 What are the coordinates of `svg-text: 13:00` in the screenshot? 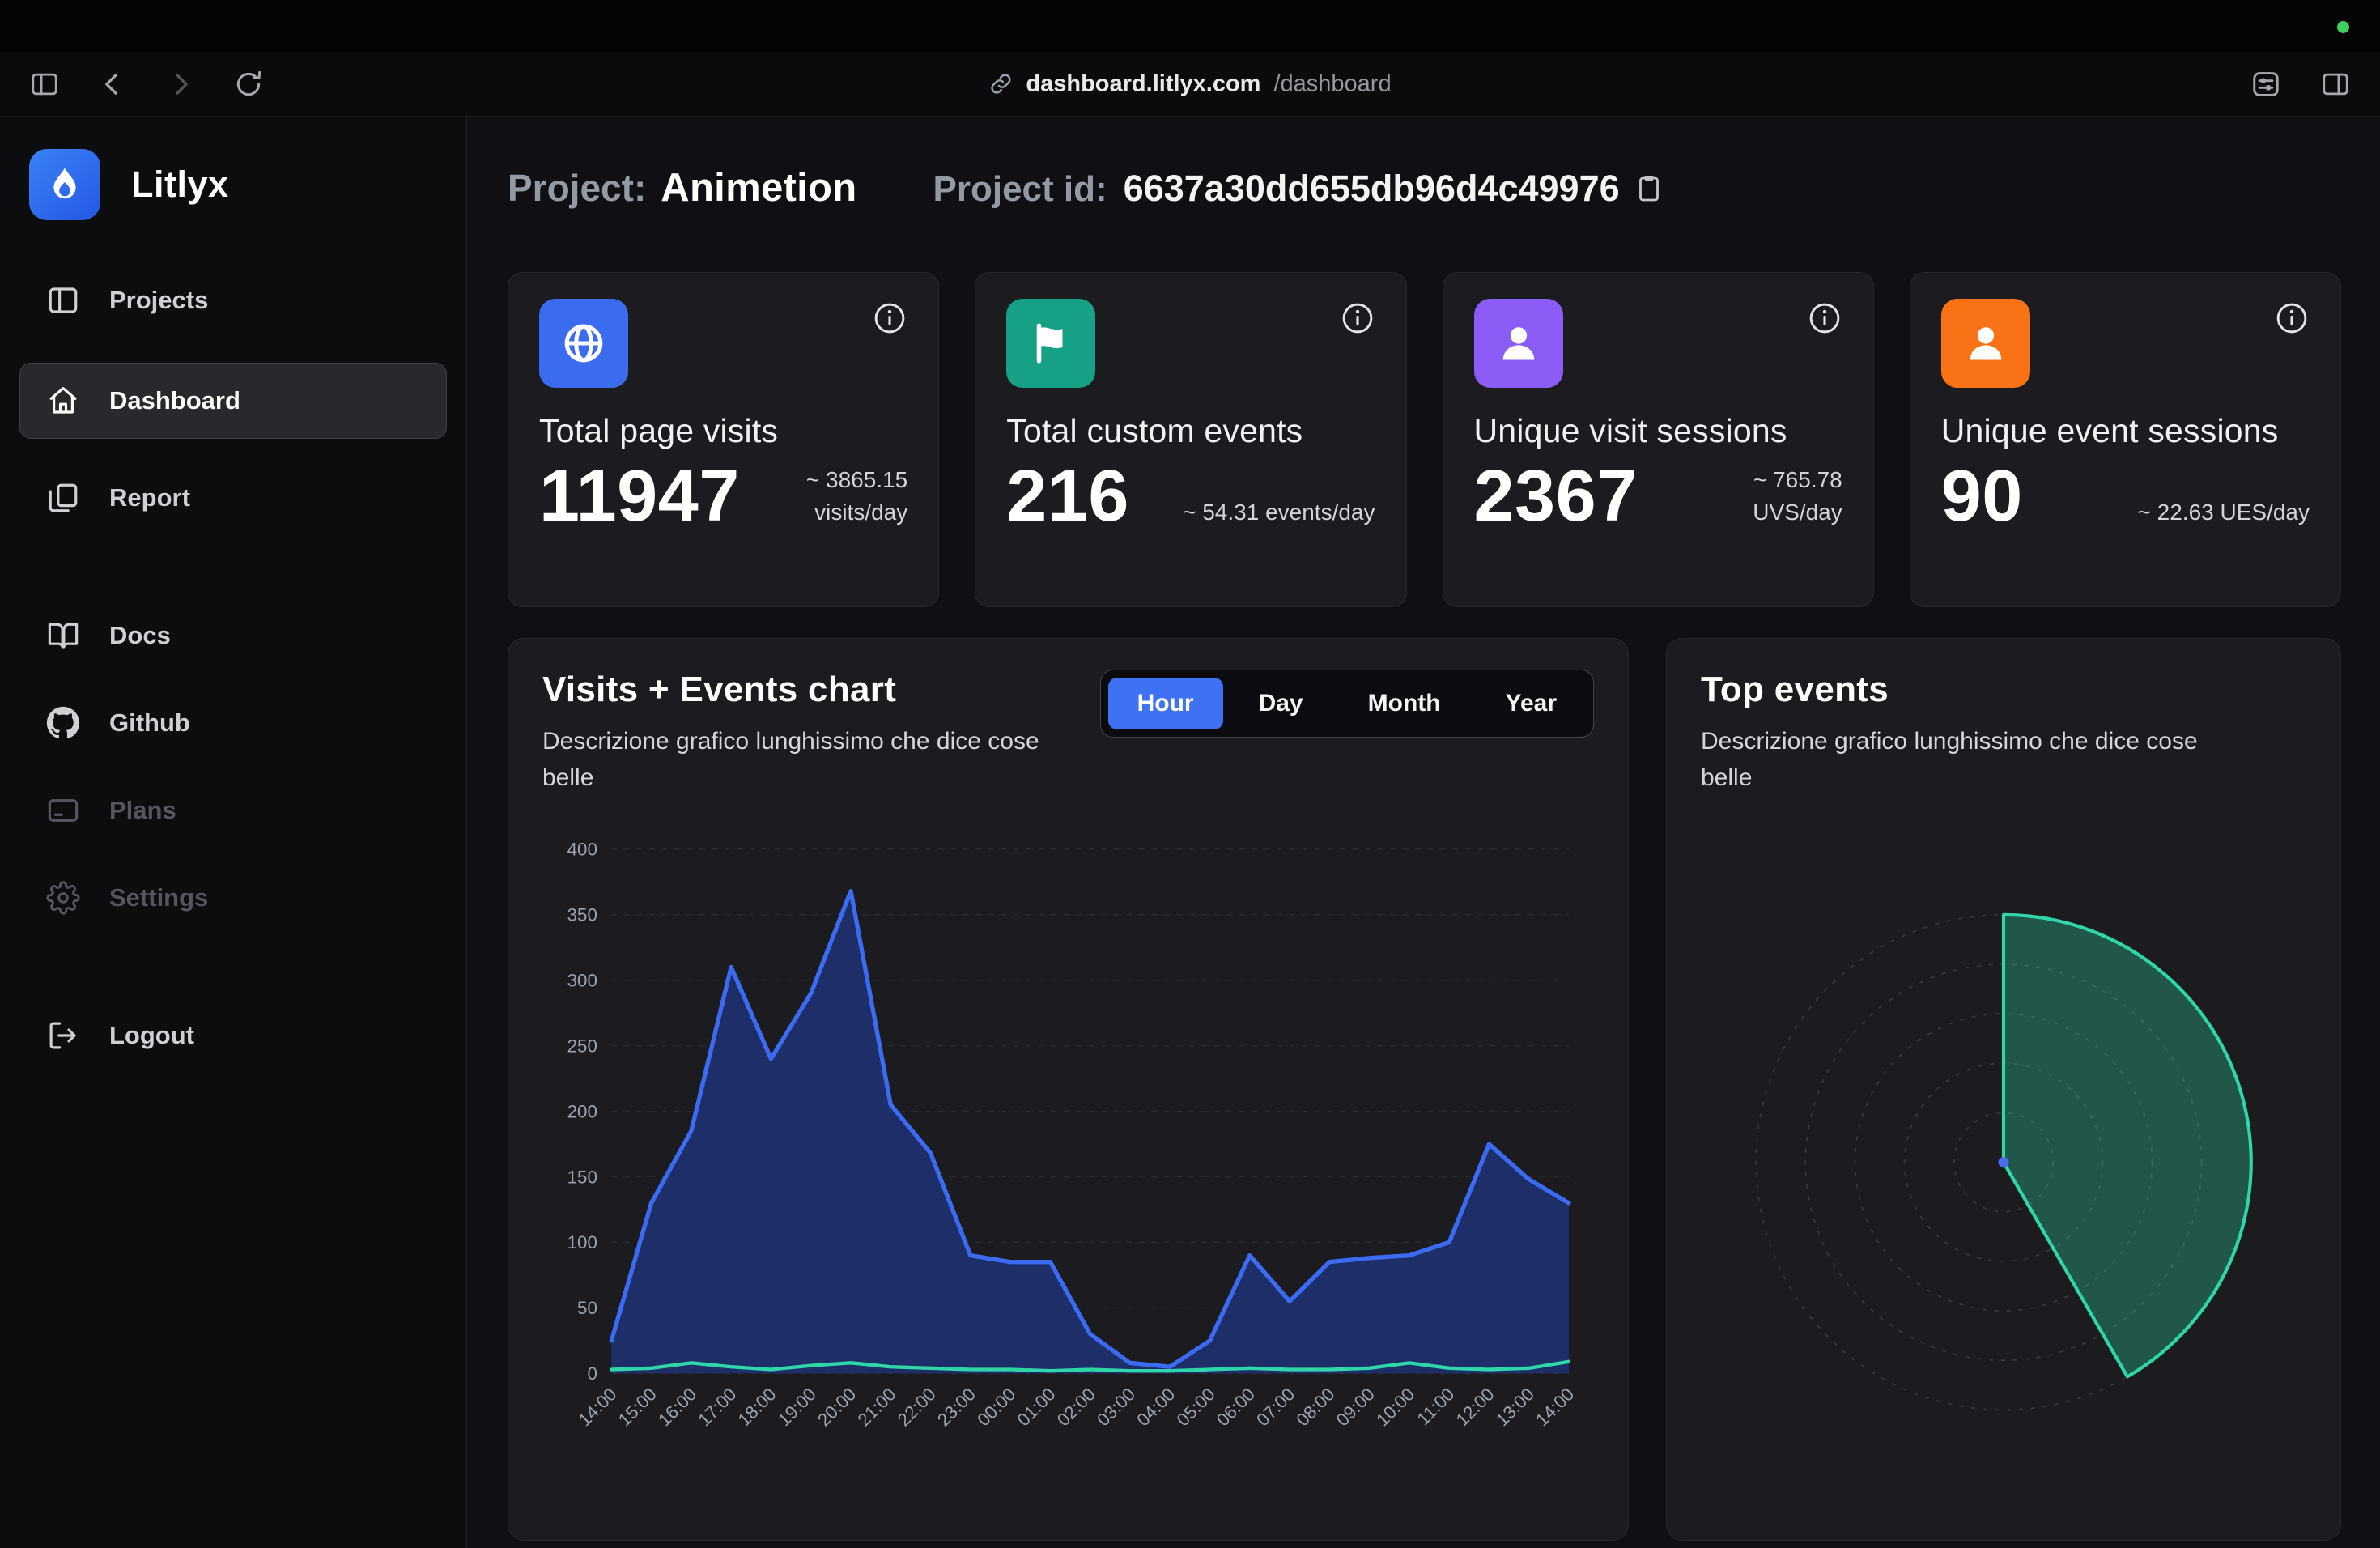 It's located at (1515, 1407).